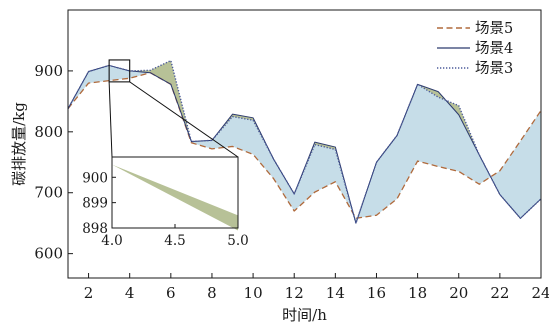 The width and height of the screenshot is (549, 329). What do you see at coordinates (458, 293) in the screenshot?
I see `x-tick-label-20: 20` at bounding box center [458, 293].